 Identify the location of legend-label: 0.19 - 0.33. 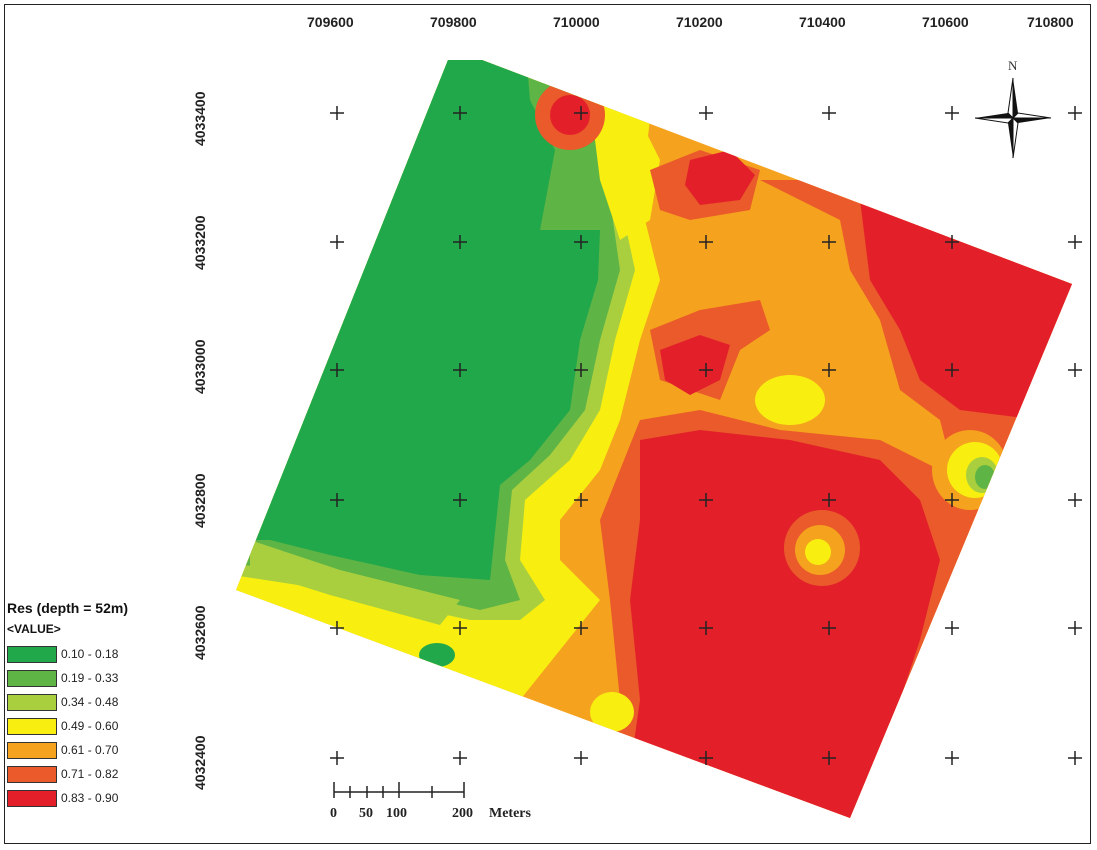
(90, 678).